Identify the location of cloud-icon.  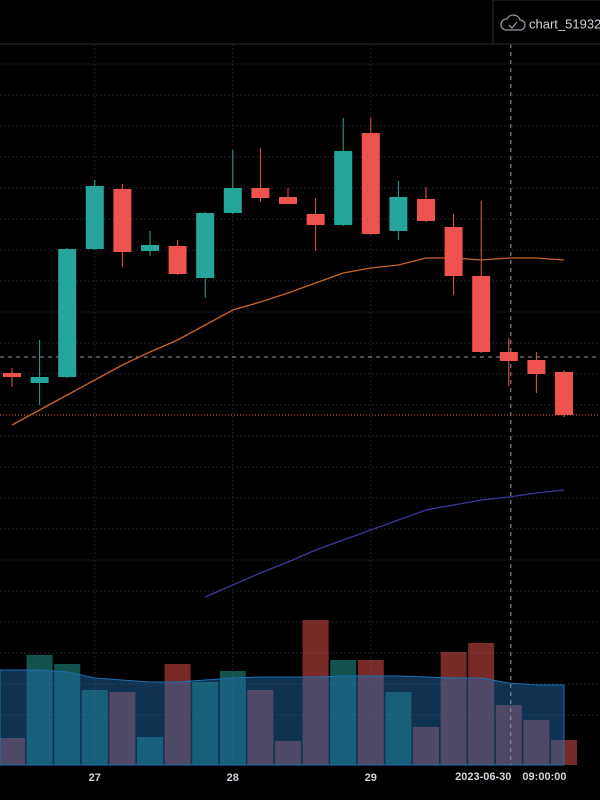
(513, 22).